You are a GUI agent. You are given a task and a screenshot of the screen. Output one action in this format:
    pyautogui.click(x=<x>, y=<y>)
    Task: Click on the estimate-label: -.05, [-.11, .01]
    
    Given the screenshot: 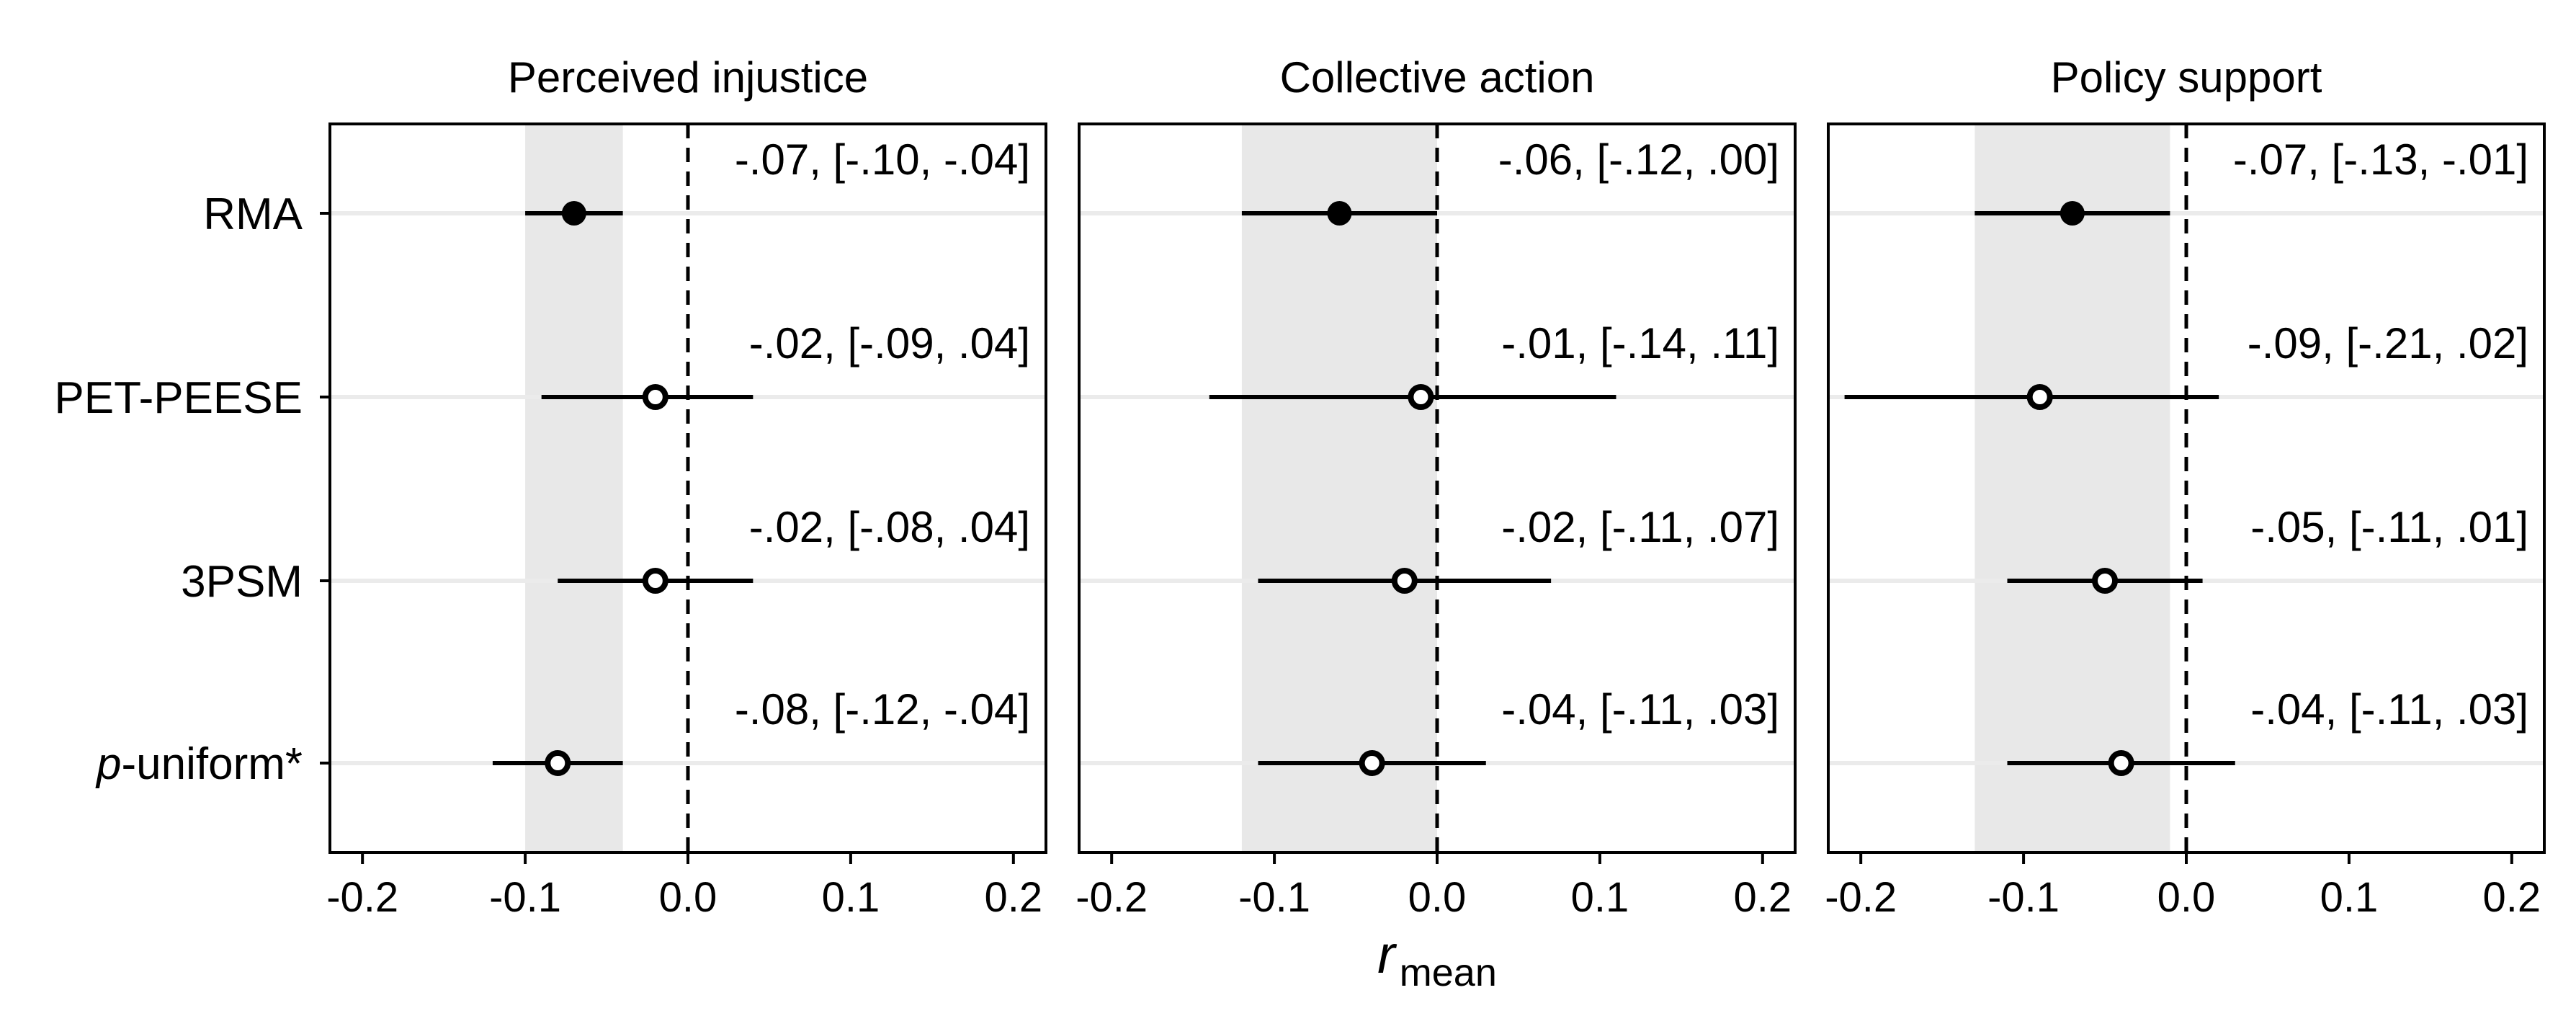 What is the action you would take?
    pyautogui.click(x=2389, y=527)
    